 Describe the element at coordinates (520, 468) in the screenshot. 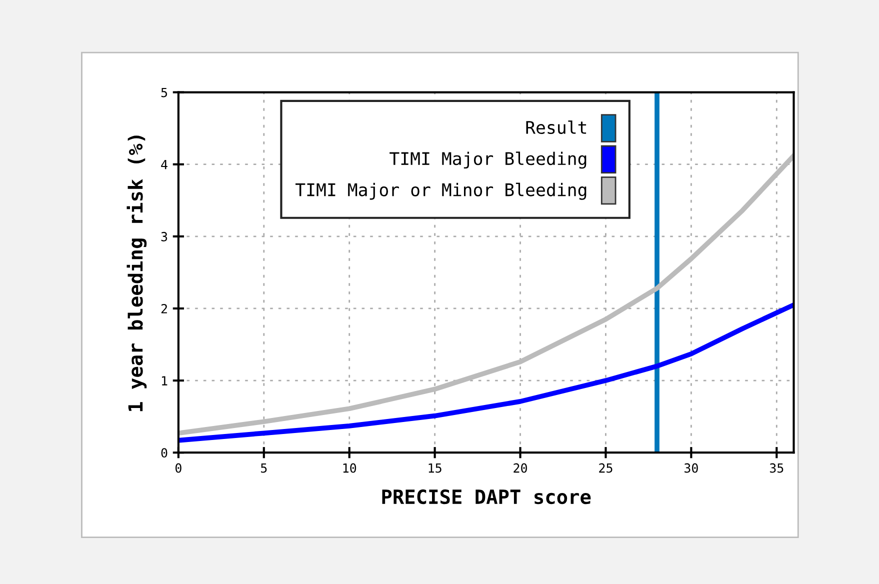

I see `x-tick-label: 20` at that location.